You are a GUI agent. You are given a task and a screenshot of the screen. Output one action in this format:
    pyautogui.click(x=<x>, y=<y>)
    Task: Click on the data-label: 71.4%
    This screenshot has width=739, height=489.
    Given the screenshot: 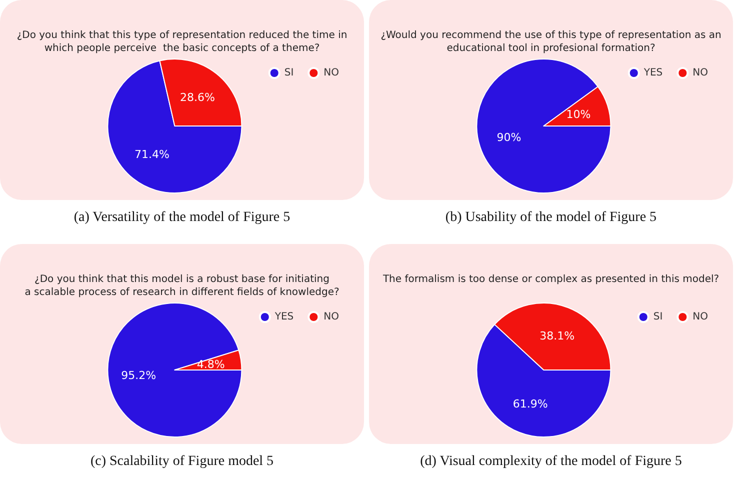 What is the action you would take?
    pyautogui.click(x=152, y=155)
    